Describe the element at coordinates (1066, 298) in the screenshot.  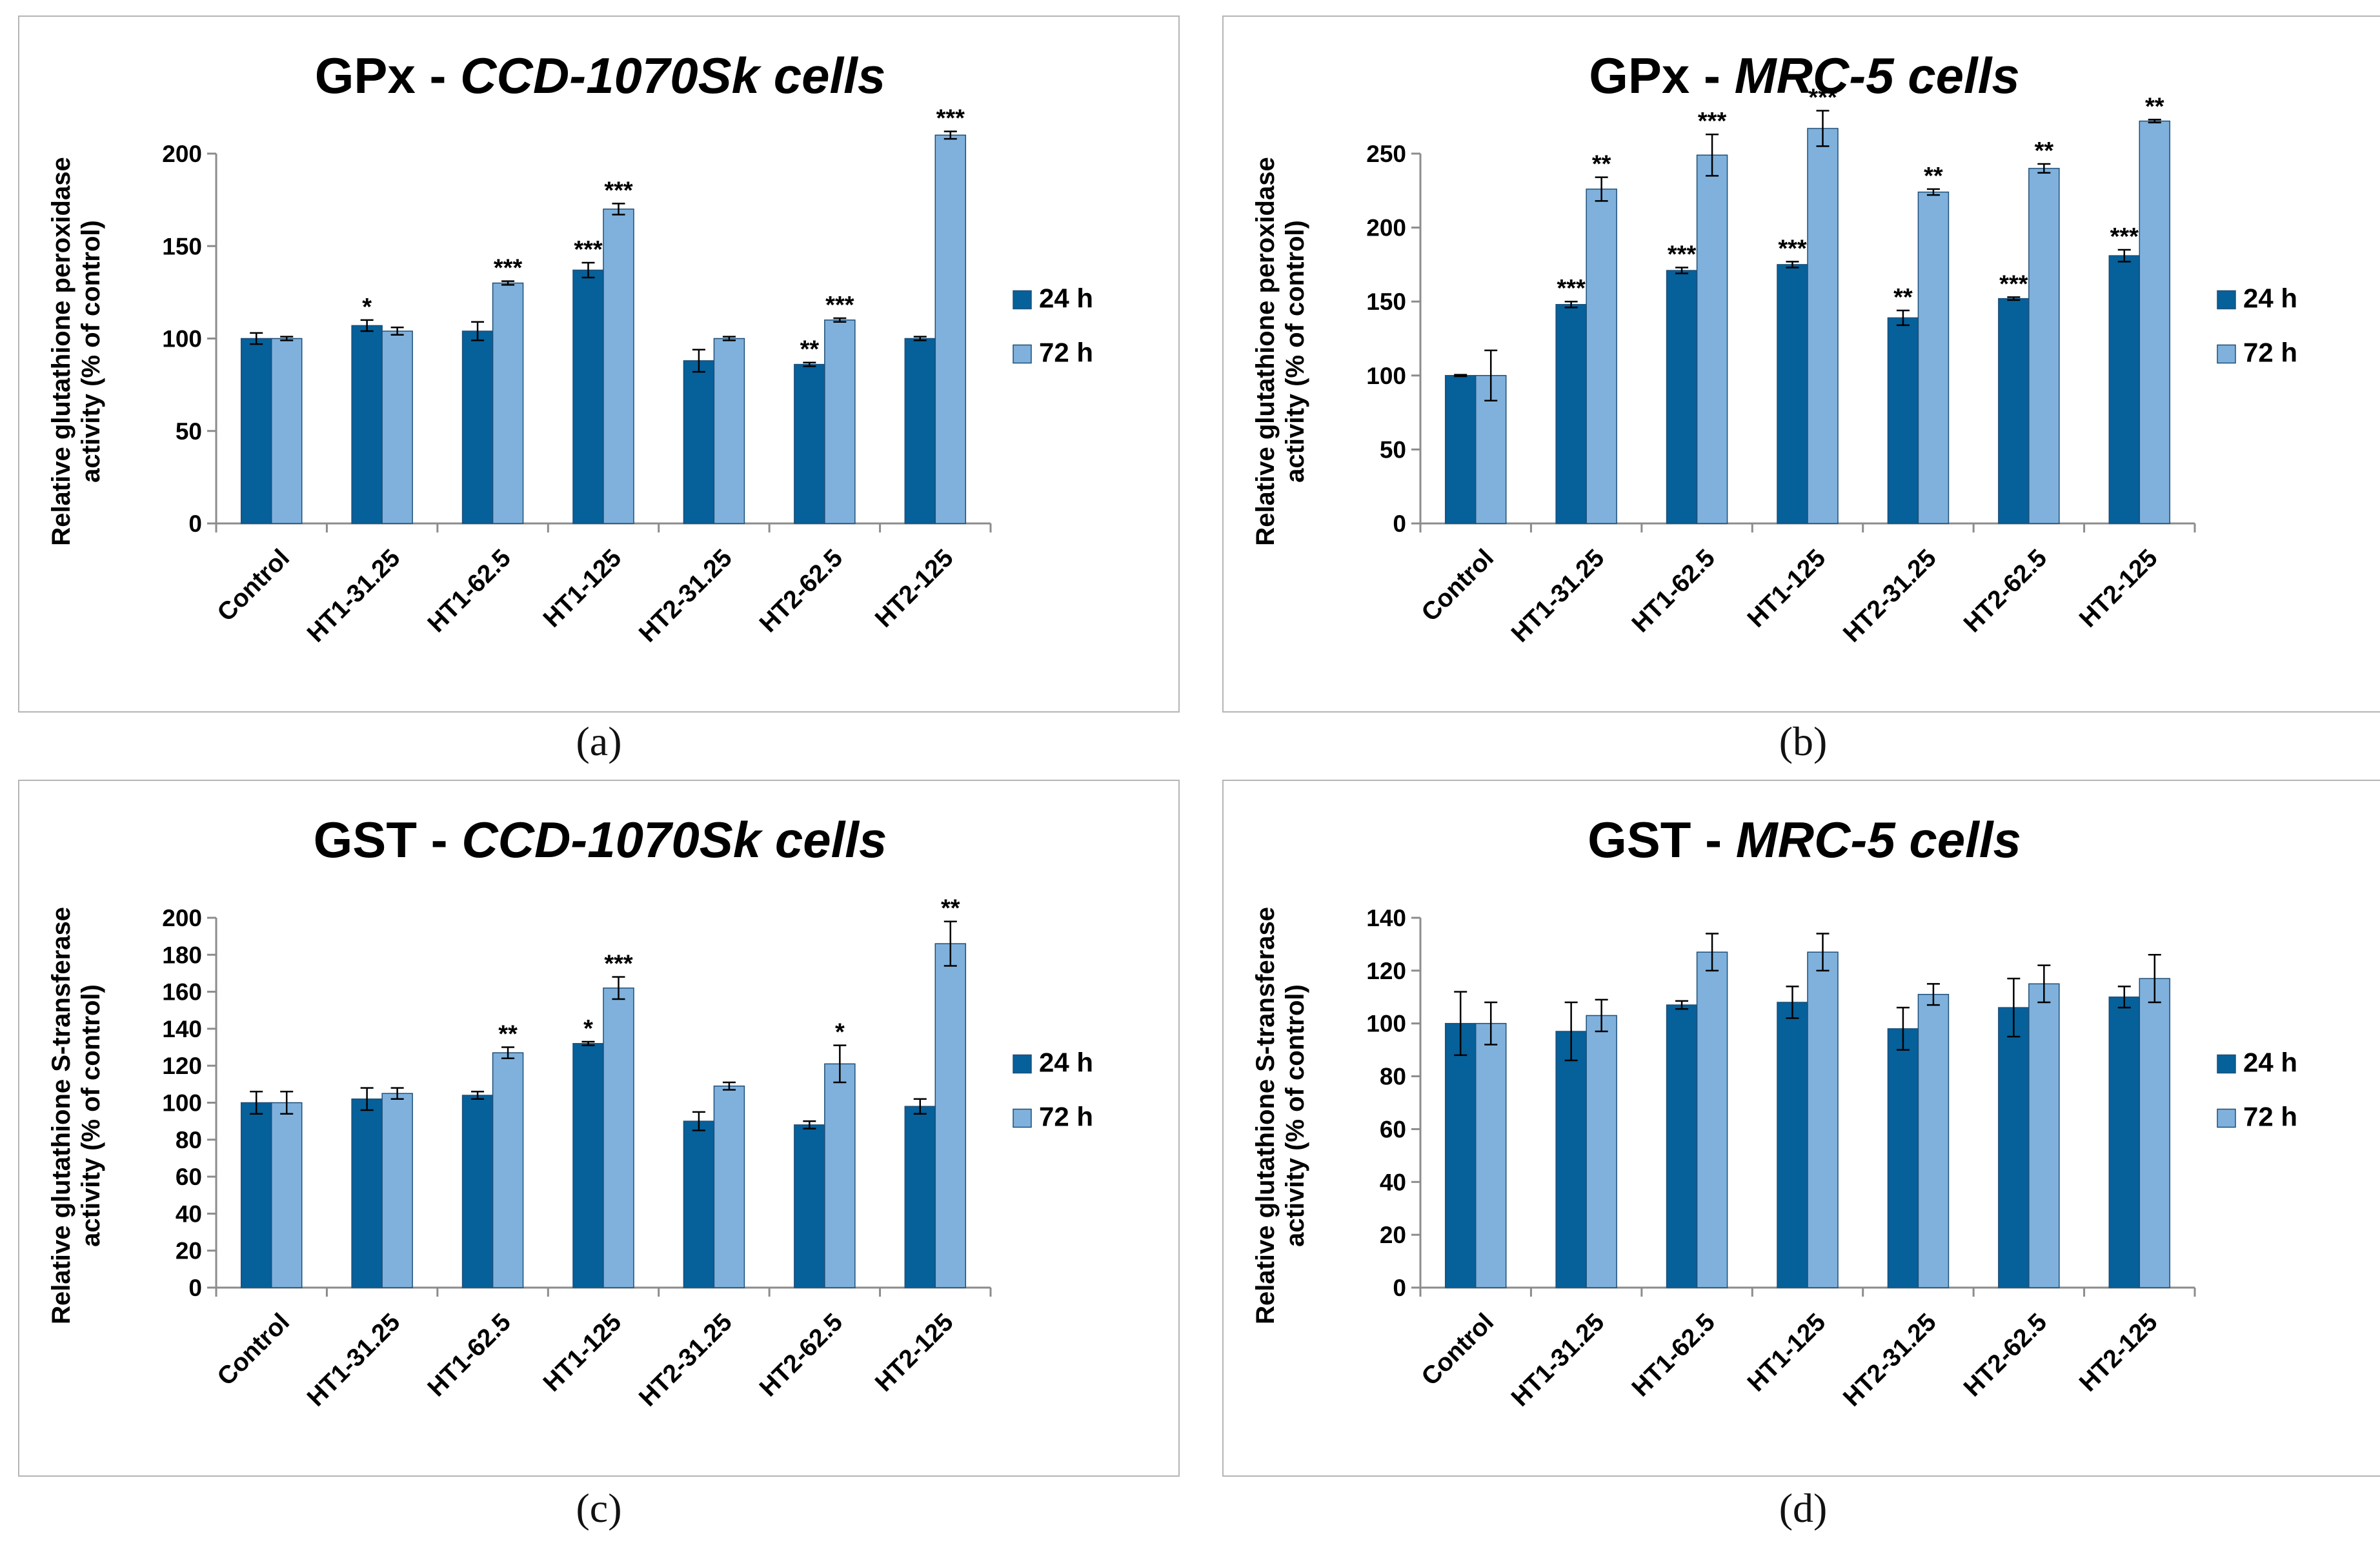
I see `chart-a-legend-label-24h: 24 h` at that location.